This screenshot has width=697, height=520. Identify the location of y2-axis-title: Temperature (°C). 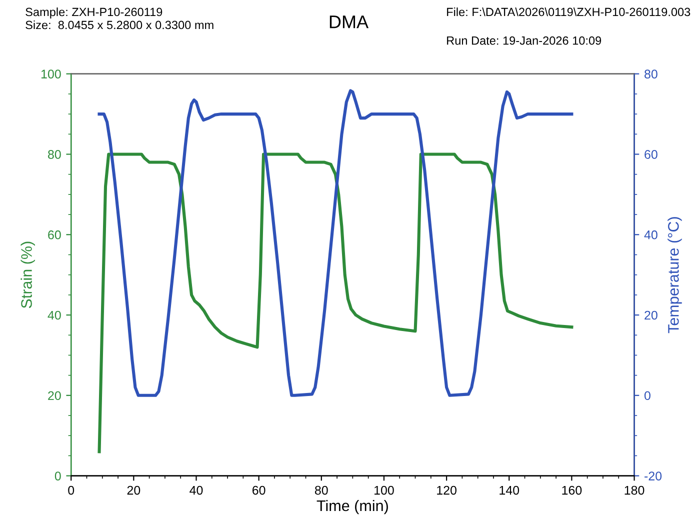
(675, 275).